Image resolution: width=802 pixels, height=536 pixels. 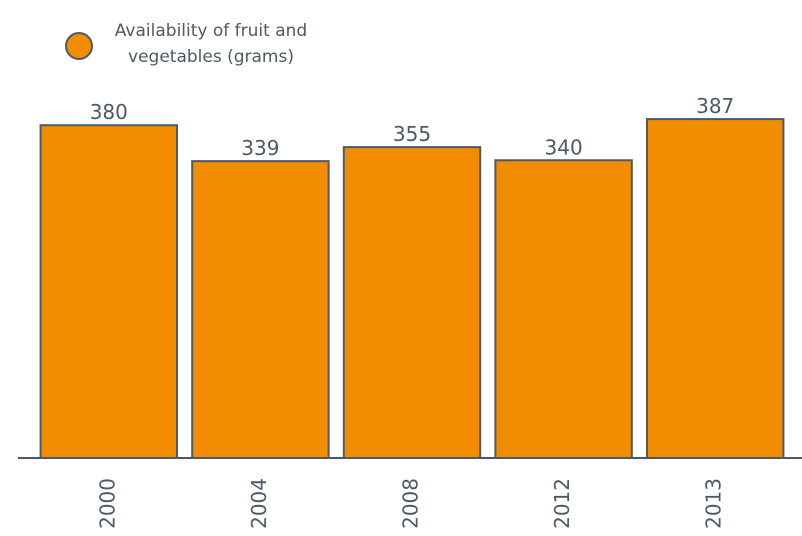 I want to click on legend-swatch, so click(x=79, y=46).